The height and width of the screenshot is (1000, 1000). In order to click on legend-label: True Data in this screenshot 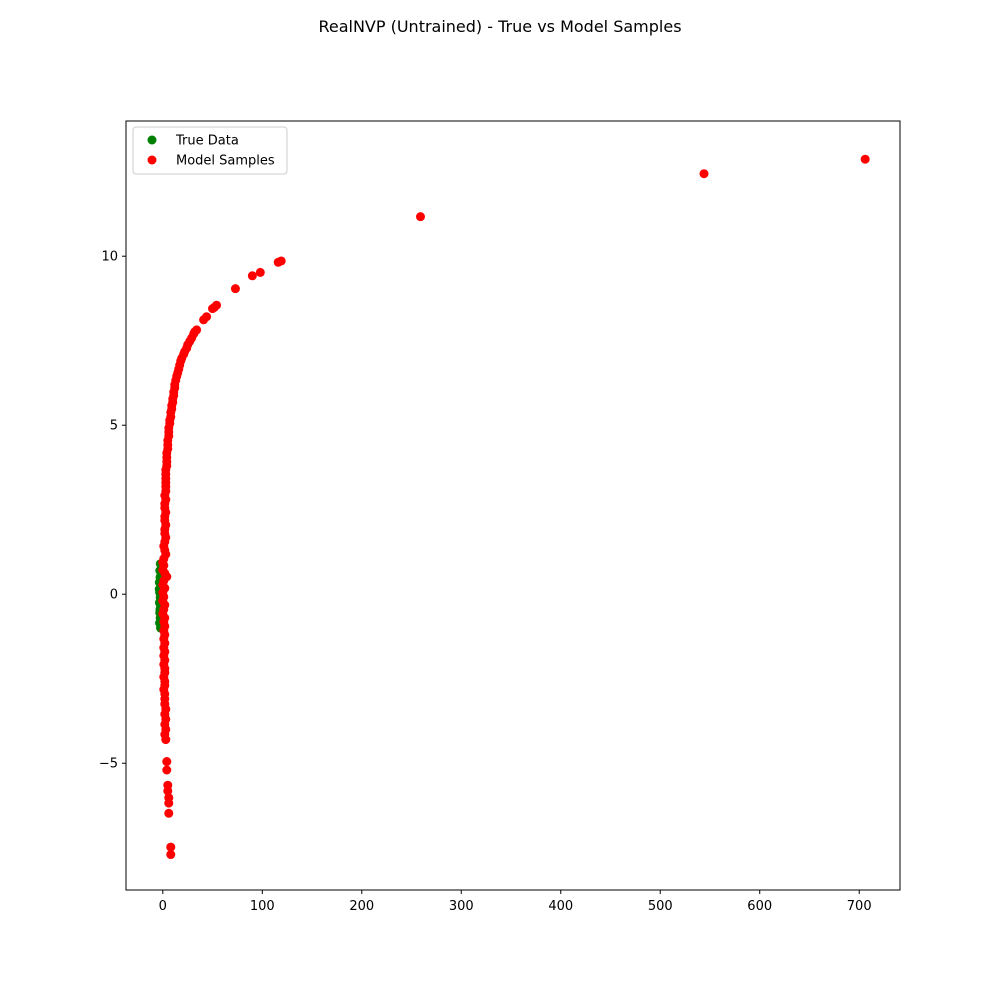, I will do `click(207, 141)`.